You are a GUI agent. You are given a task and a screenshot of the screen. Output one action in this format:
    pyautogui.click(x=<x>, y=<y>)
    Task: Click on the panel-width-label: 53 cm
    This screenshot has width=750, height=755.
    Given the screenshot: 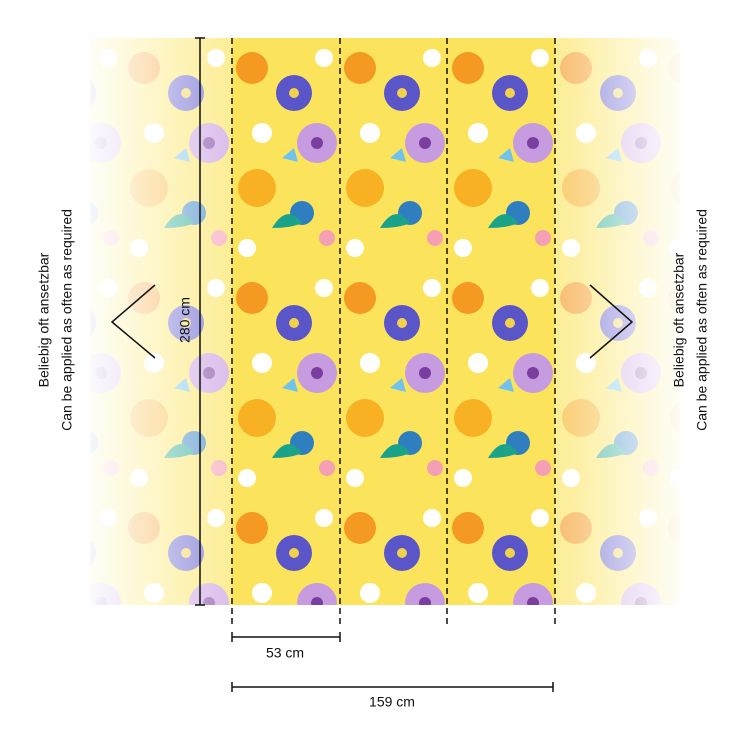 What is the action you would take?
    pyautogui.click(x=285, y=653)
    